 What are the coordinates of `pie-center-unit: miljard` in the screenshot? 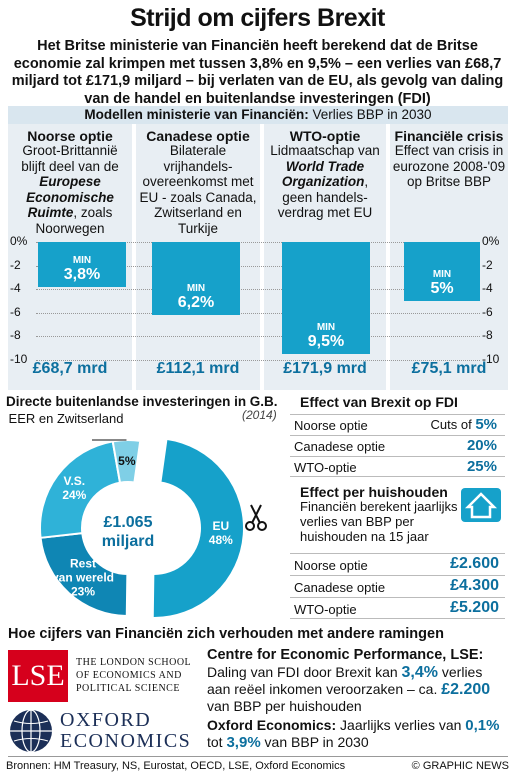 It's located at (128, 541).